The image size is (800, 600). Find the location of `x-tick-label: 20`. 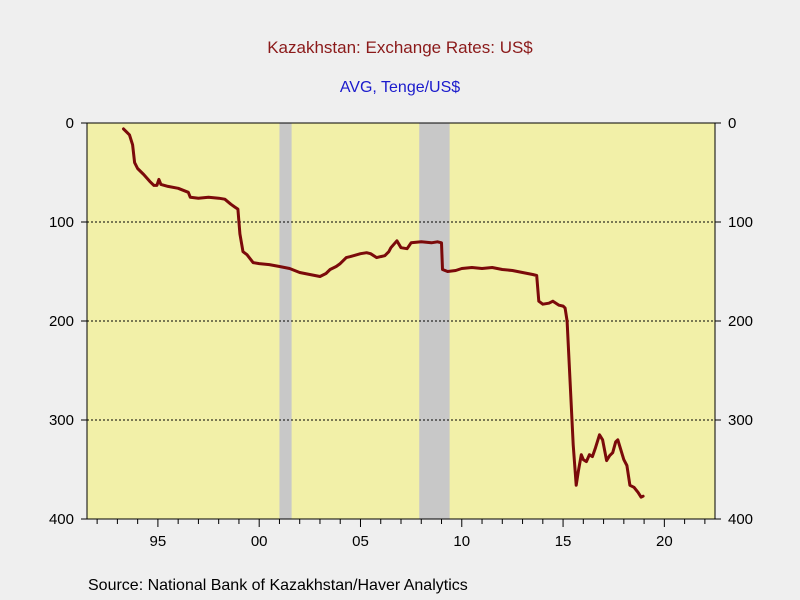

x-tick-label: 20 is located at coordinates (664, 541).